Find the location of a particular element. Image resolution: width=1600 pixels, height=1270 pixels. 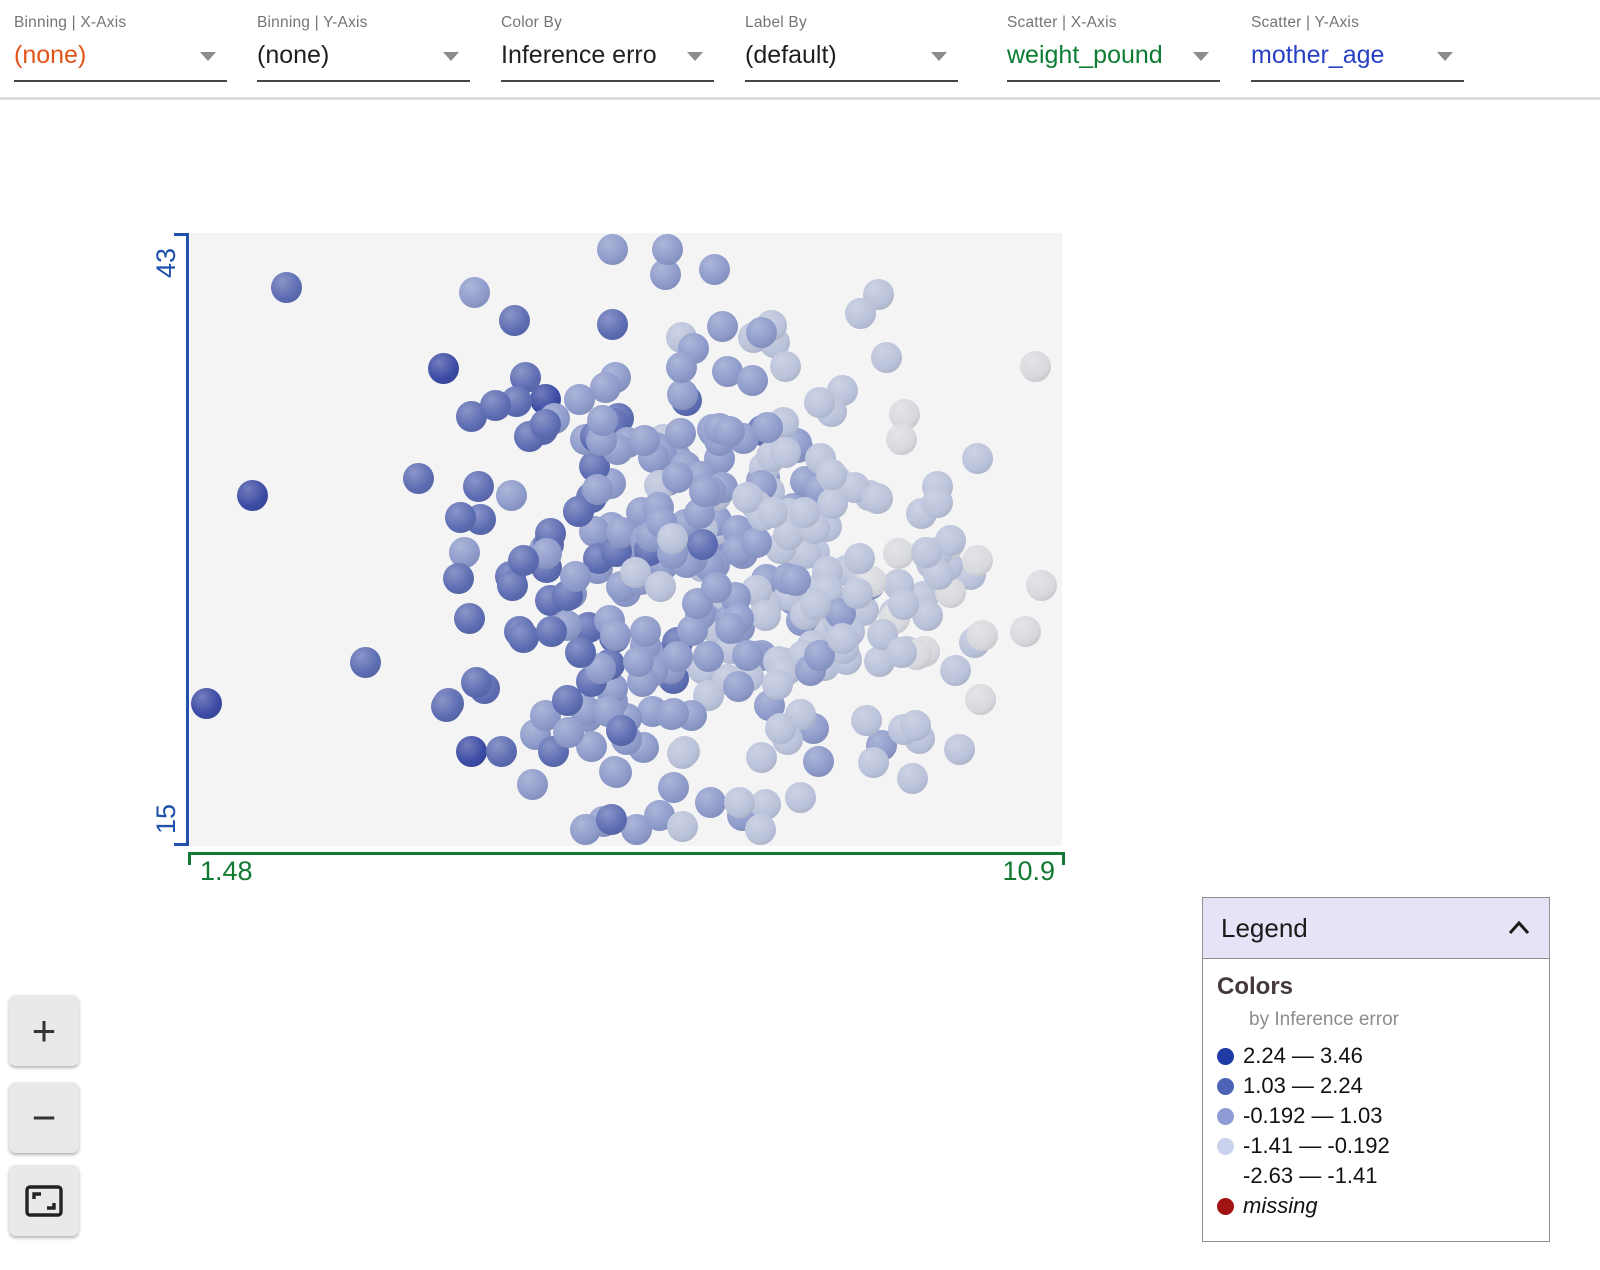

binning-y-dropdown: Binning | Y-Axis (none) is located at coordinates (363, 48).